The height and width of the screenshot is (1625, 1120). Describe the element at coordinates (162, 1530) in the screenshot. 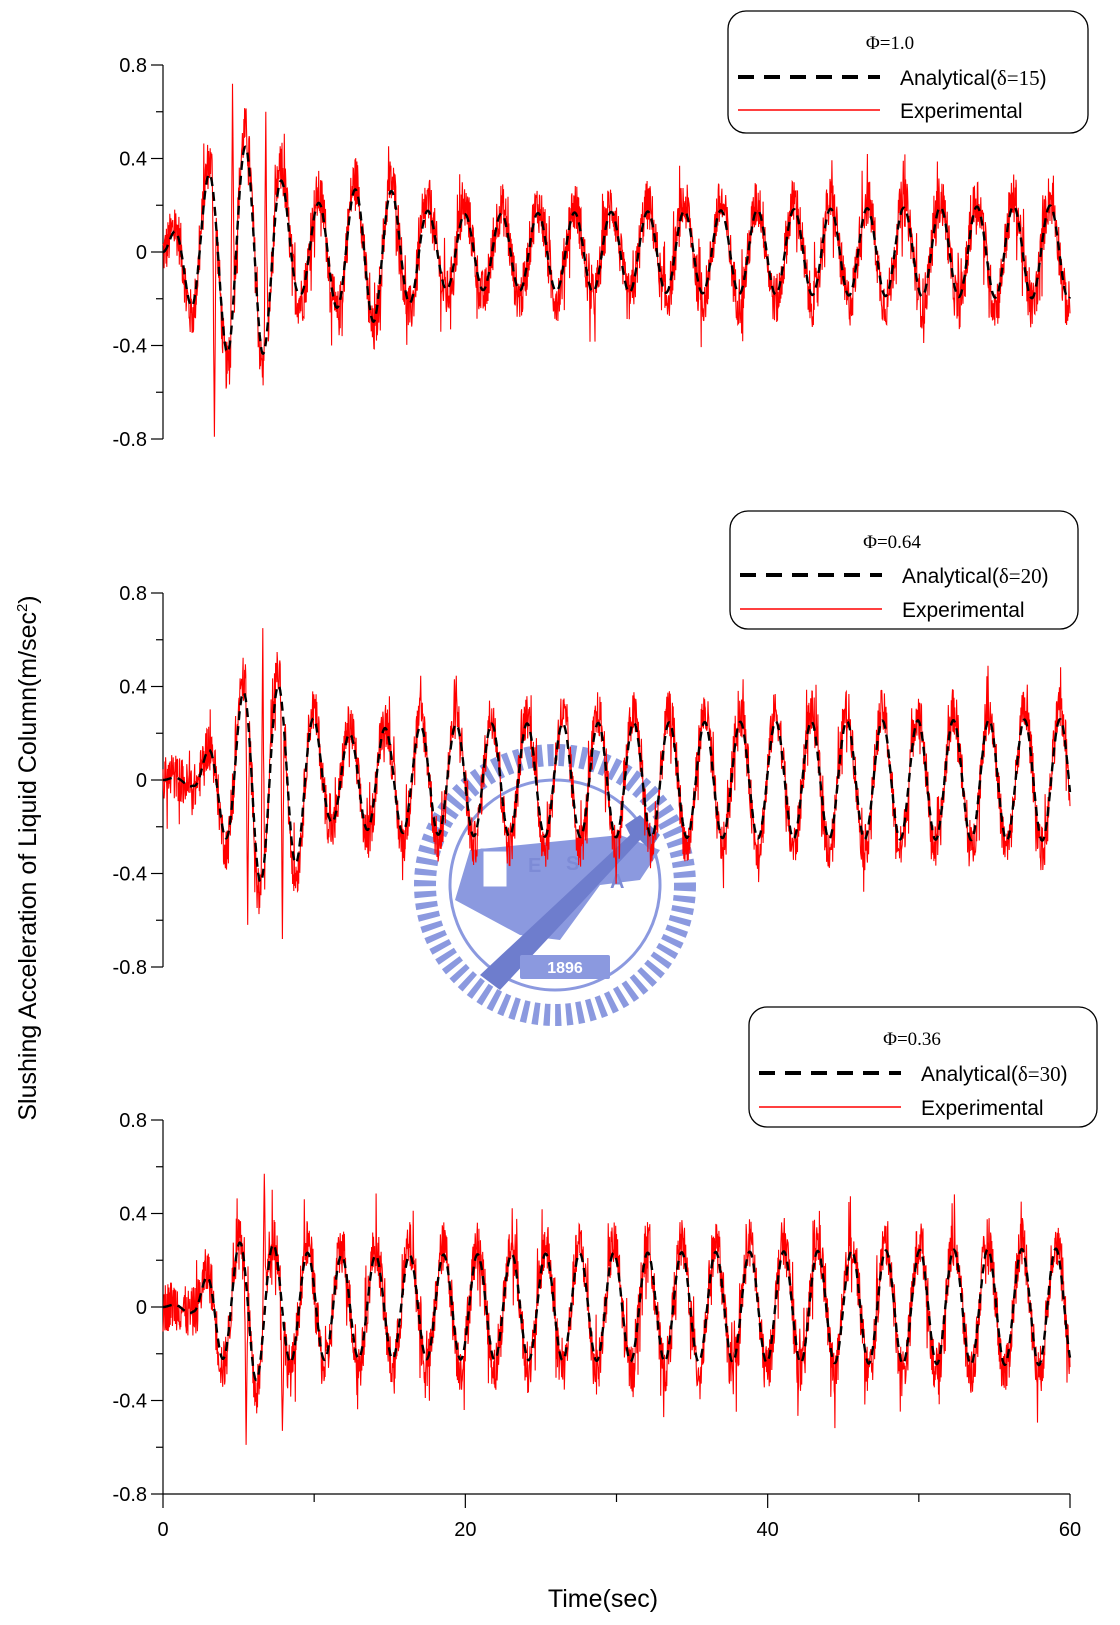

I see `x-tick-label: 0` at that location.